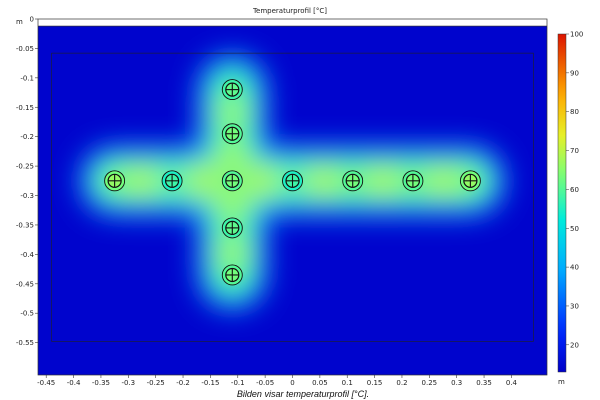 The height and width of the screenshot is (400, 600). I want to click on x-tick-label: 0.4, so click(512, 383).